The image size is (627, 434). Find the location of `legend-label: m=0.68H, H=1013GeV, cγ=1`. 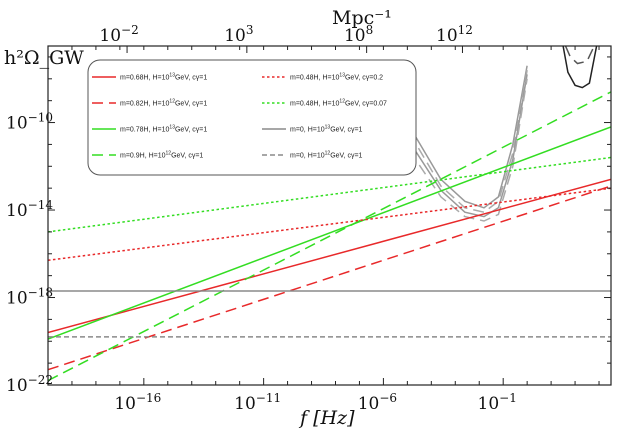

legend-label: m=0.68H, H=1013GeV, cγ=1 is located at coordinates (163, 77).